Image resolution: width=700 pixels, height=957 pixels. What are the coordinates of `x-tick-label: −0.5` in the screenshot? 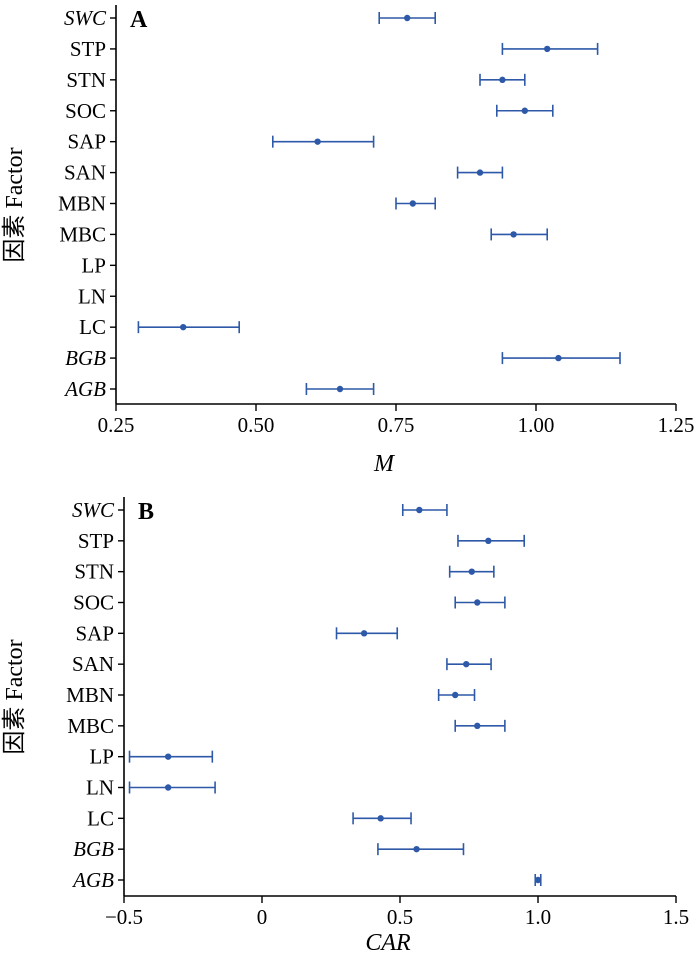 It's located at (124, 917).